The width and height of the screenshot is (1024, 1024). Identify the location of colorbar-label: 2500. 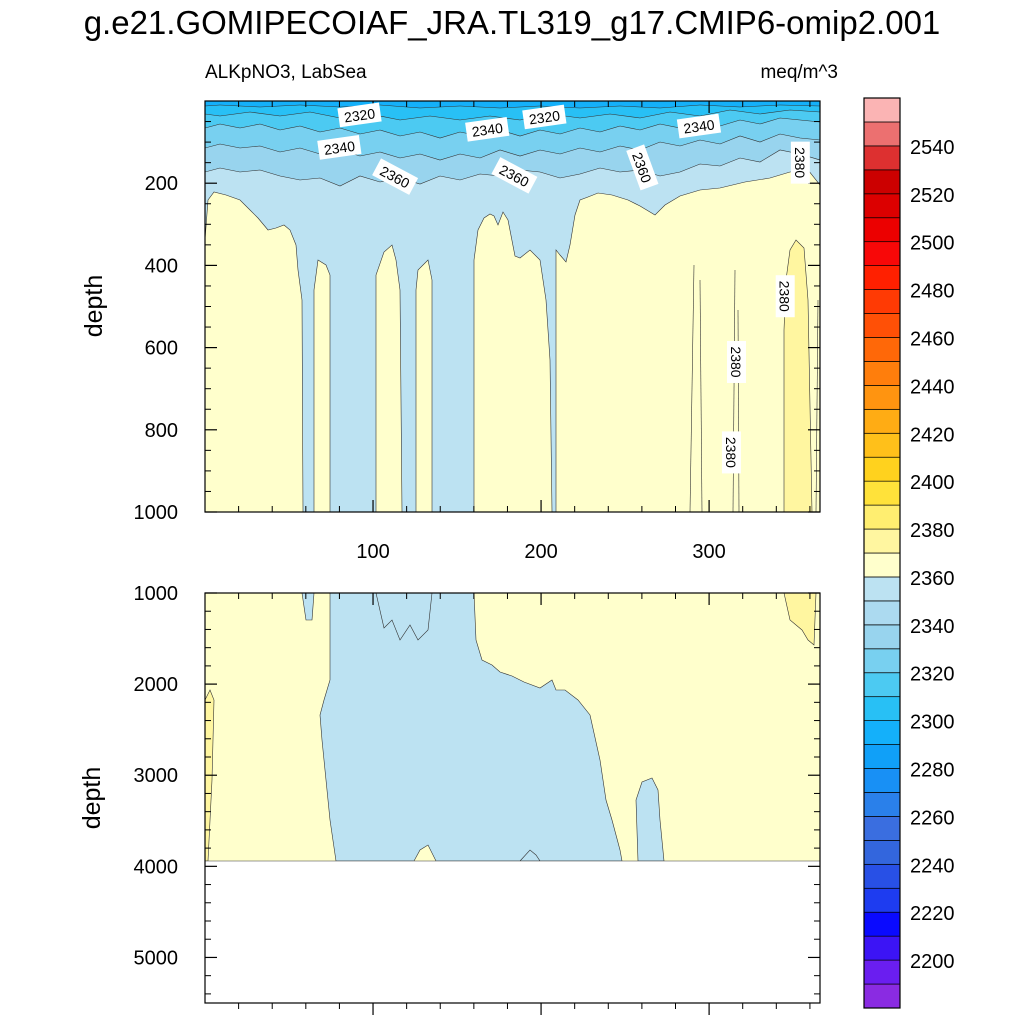
(932, 244).